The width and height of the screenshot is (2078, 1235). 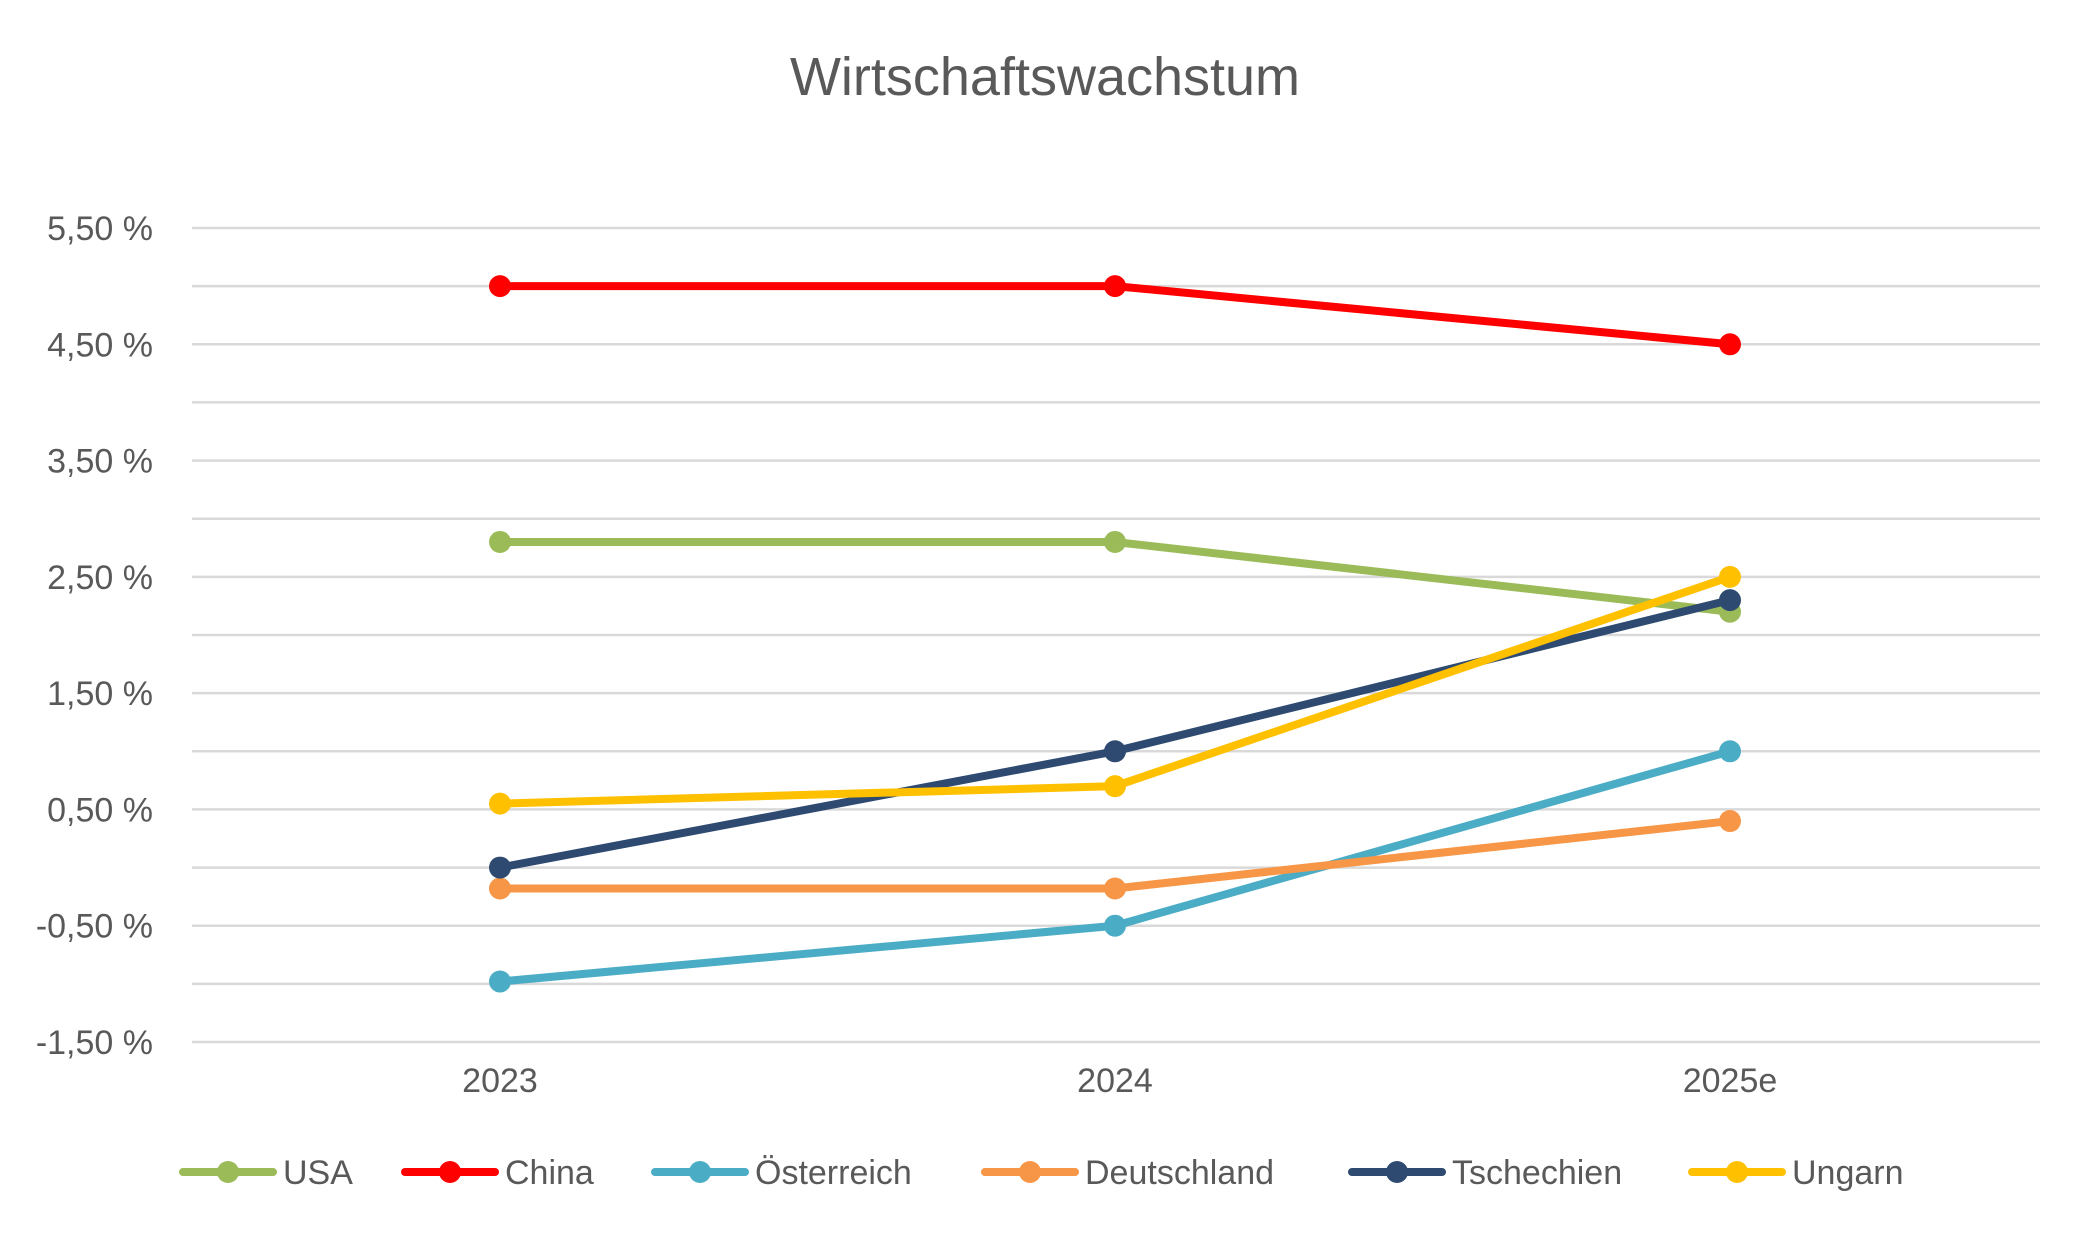 What do you see at coordinates (100, 694) in the screenshot?
I see `y-tick-label: 1,50 %` at bounding box center [100, 694].